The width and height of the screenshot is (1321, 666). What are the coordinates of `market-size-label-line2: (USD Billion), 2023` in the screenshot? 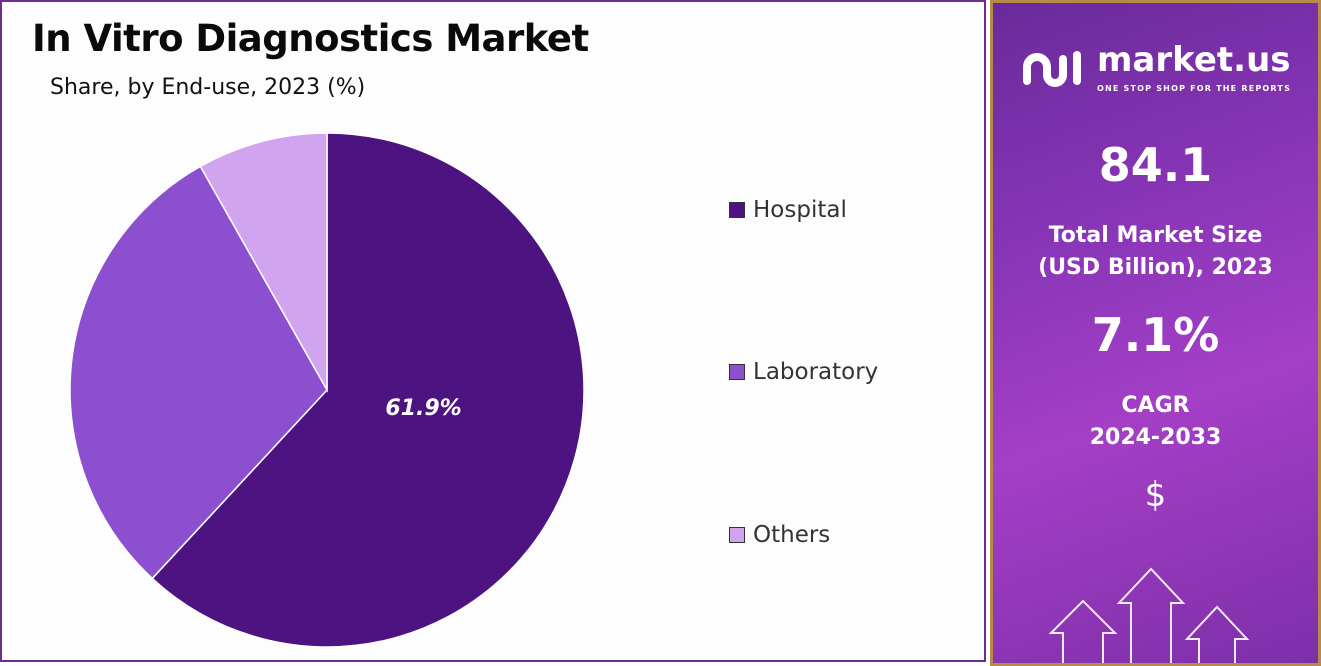 It's located at (1155, 267).